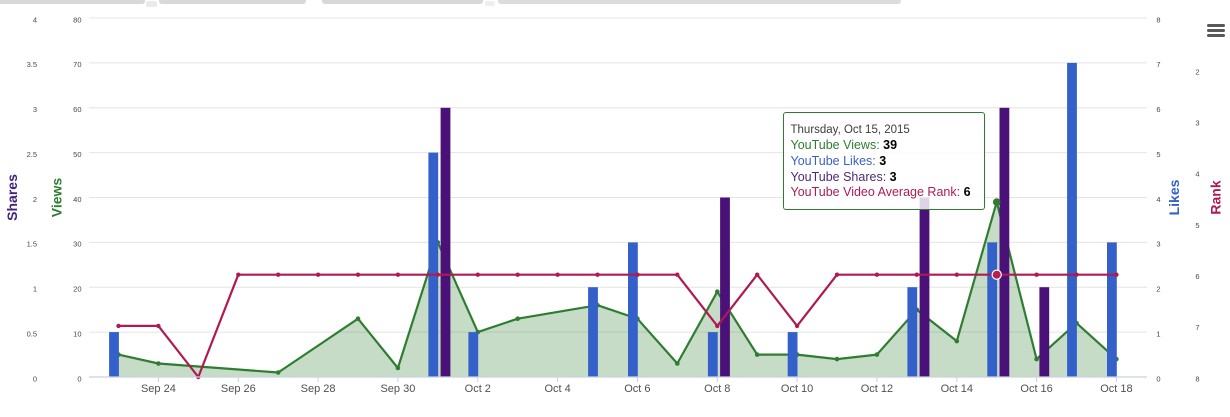  Describe the element at coordinates (77, 154) in the screenshot. I see `svg-text: 50` at that location.